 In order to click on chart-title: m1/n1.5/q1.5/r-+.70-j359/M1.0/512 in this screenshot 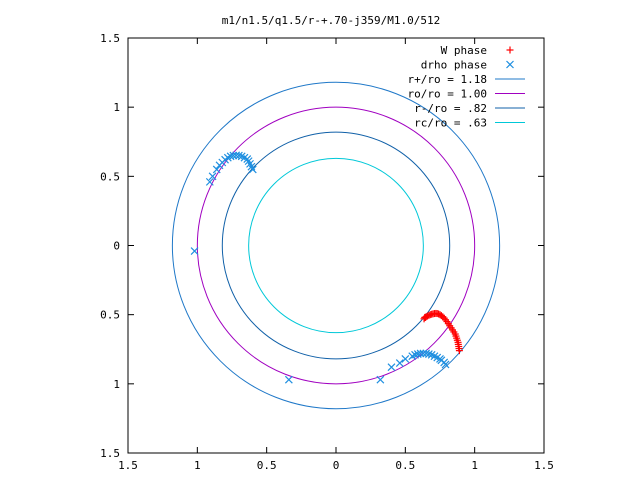, I will do `click(331, 20)`.